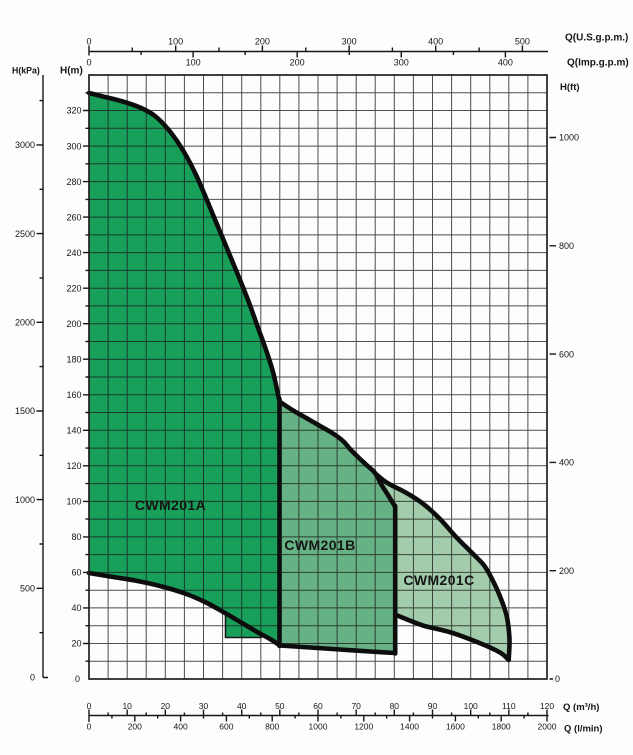  What do you see at coordinates (509, 706) in the screenshot?
I see `svg-text: 110` at bounding box center [509, 706].